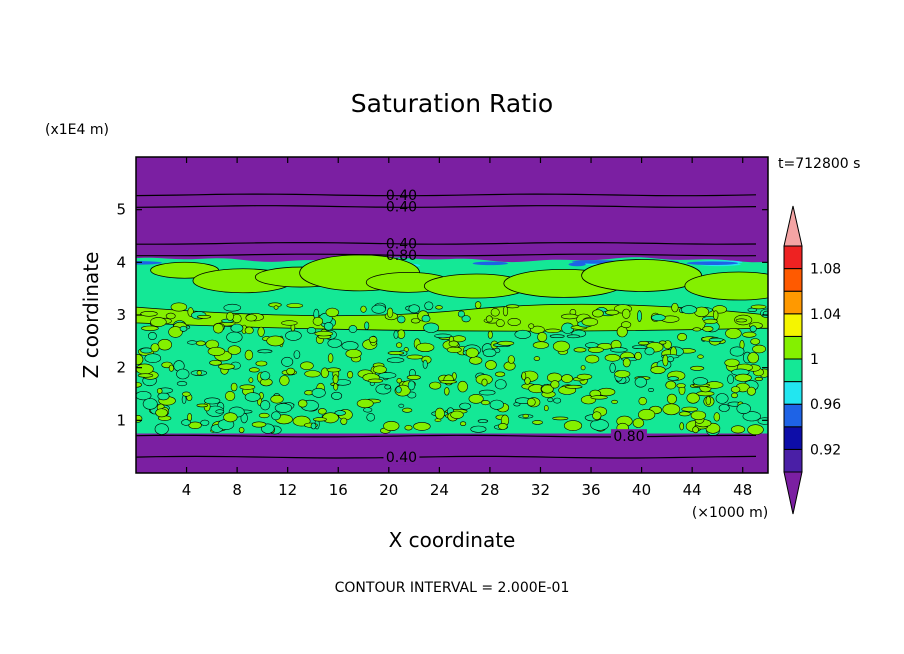 The height and width of the screenshot is (654, 904). What do you see at coordinates (641, 490) in the screenshot?
I see `x-tick-label: 40` at bounding box center [641, 490].